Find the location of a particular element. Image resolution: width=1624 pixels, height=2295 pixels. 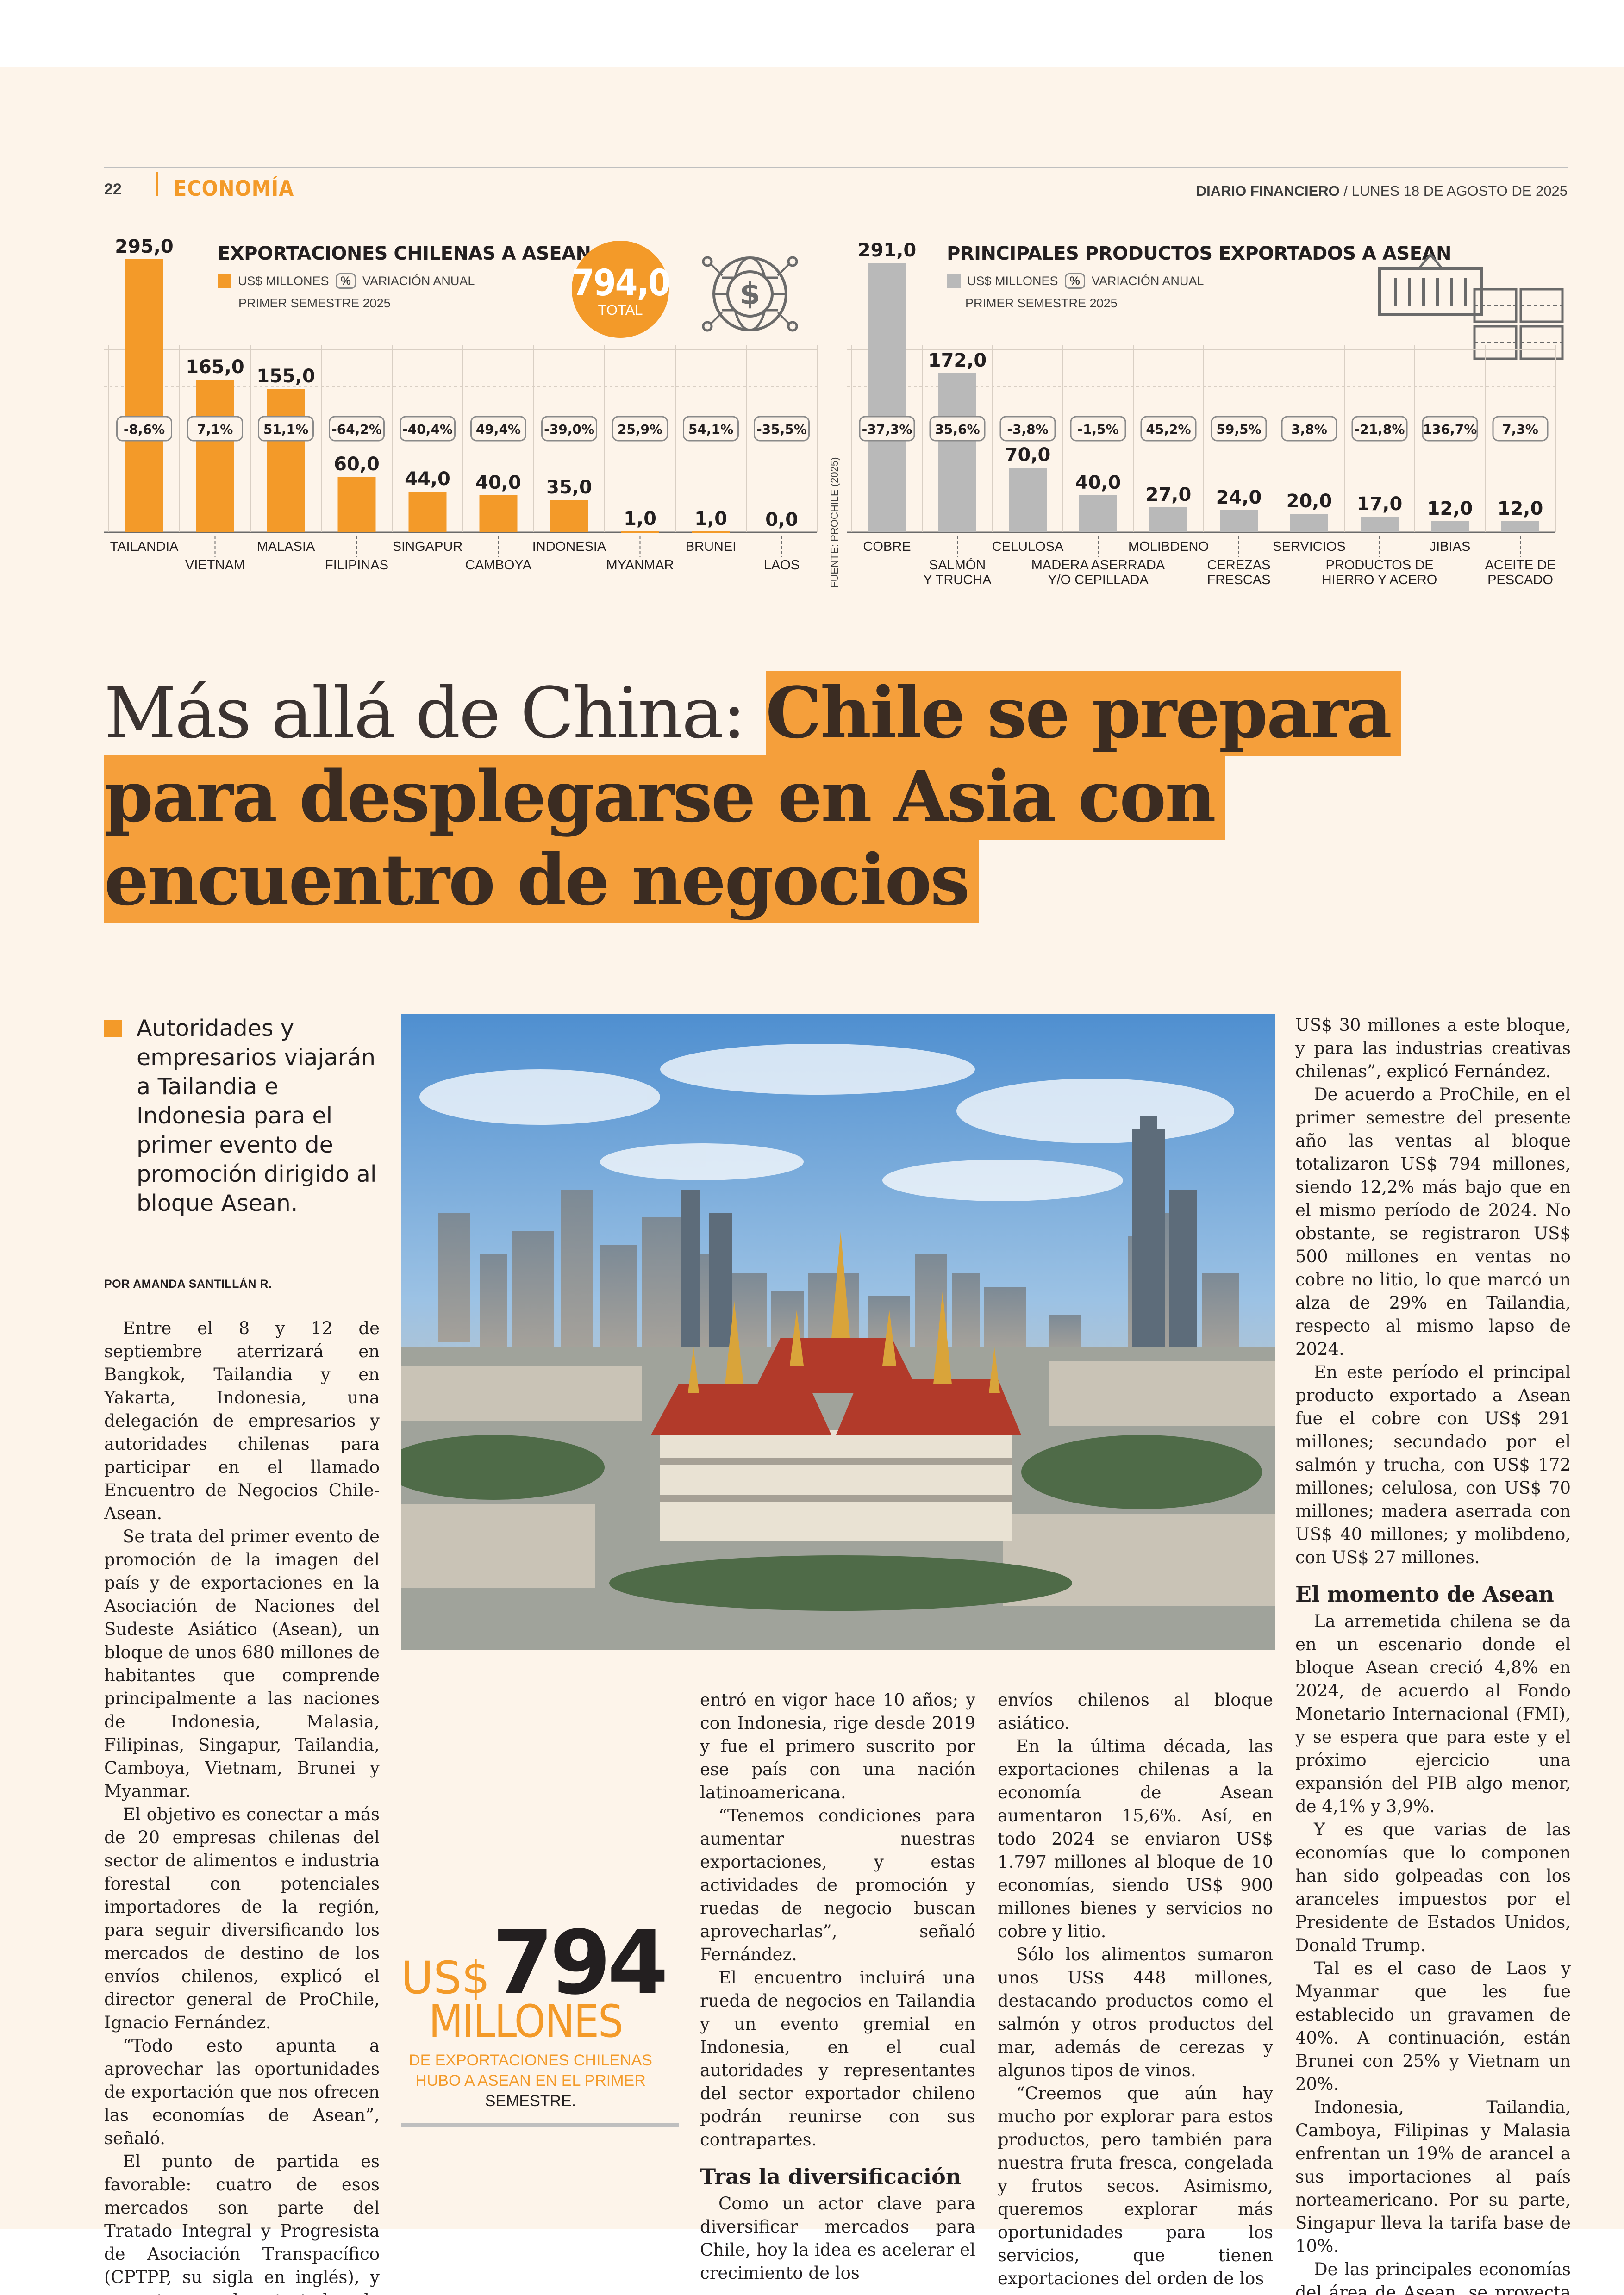

chart2-period: PRIMER SEMESTRE 2025 is located at coordinates (1041, 303).